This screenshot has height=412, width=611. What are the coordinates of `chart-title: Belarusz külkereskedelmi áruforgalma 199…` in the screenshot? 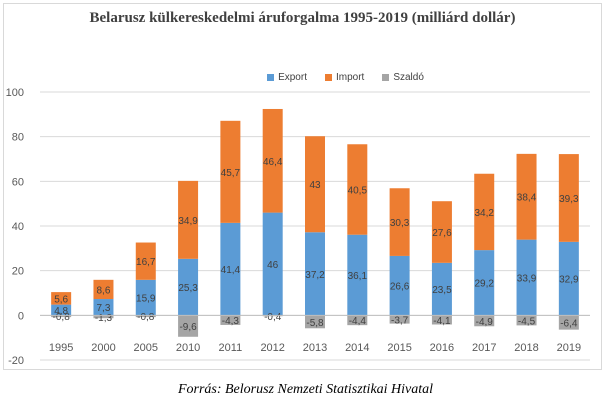 It's located at (302, 18).